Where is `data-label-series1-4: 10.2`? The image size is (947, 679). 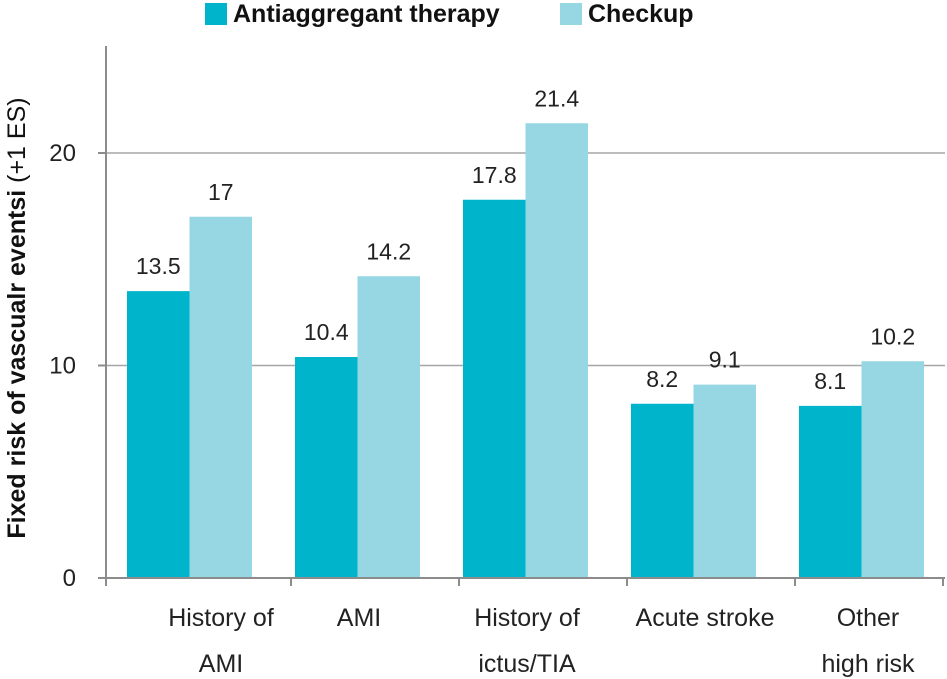 data-label-series1-4: 10.2 is located at coordinates (892, 336).